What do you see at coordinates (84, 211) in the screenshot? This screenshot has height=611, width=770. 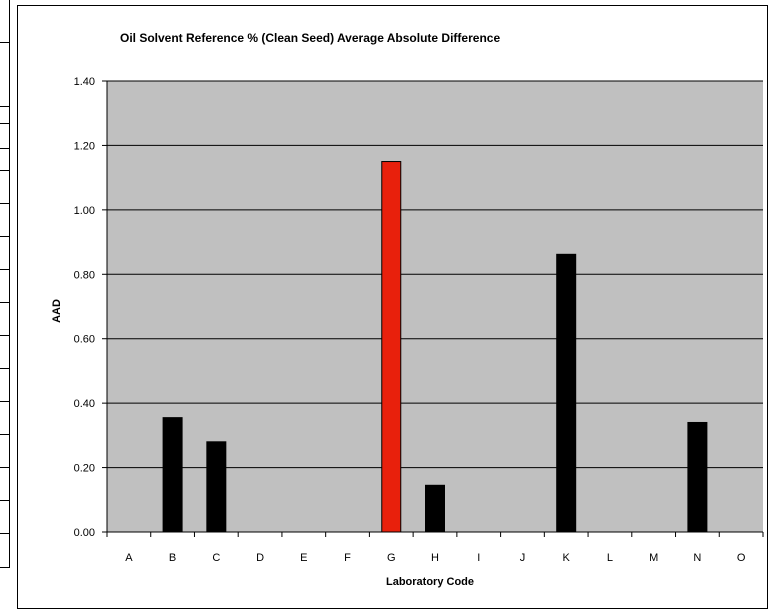 I see `y-tick-label: 1.00` at bounding box center [84, 211].